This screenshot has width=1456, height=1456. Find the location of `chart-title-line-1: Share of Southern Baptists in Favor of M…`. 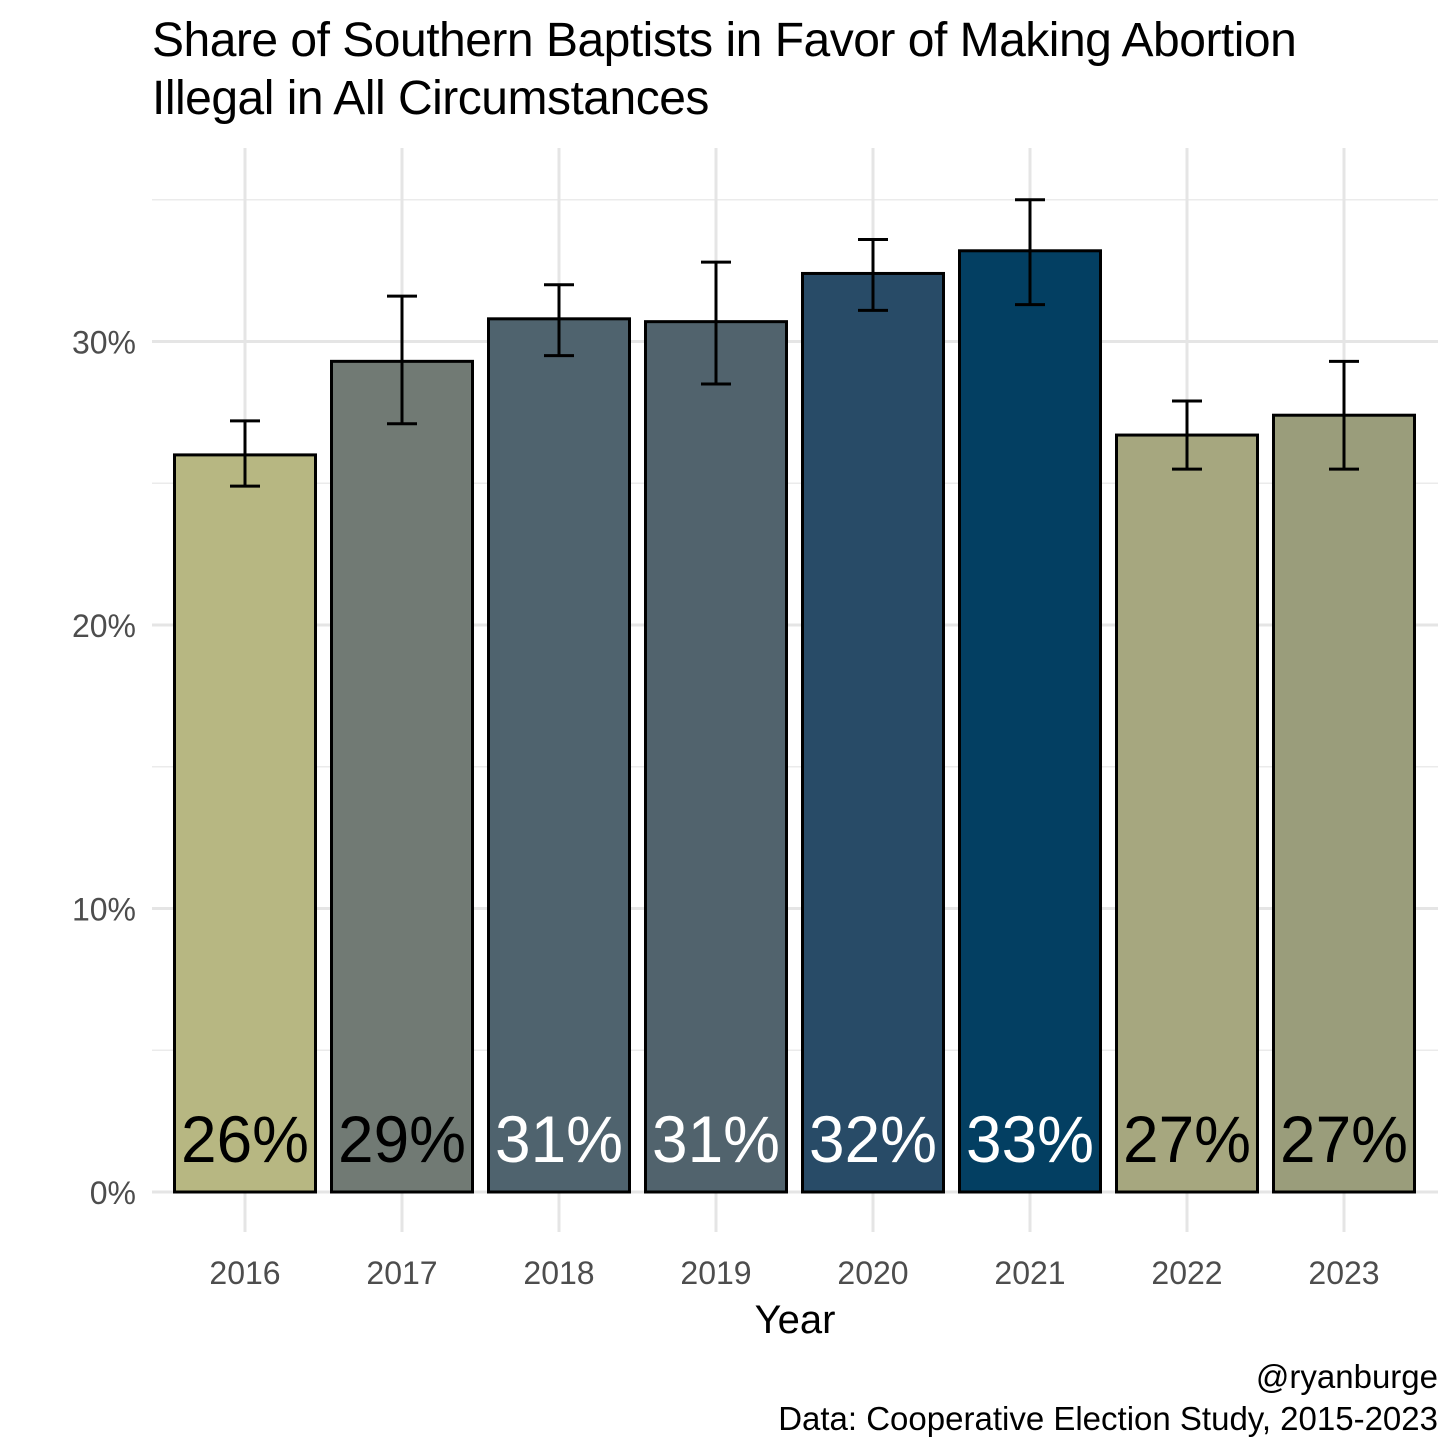

chart-title-line-1: Share of Southern Baptists in Favor of M… is located at coordinates (724, 40).